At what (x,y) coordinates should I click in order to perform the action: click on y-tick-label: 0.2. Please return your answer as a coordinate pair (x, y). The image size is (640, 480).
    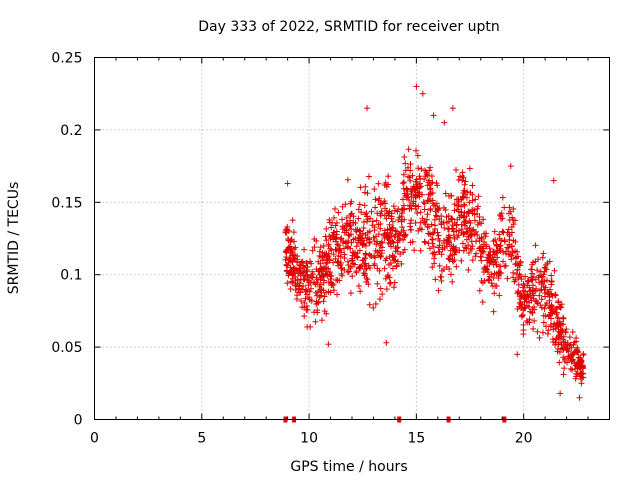
    Looking at the image, I should click on (71, 131).